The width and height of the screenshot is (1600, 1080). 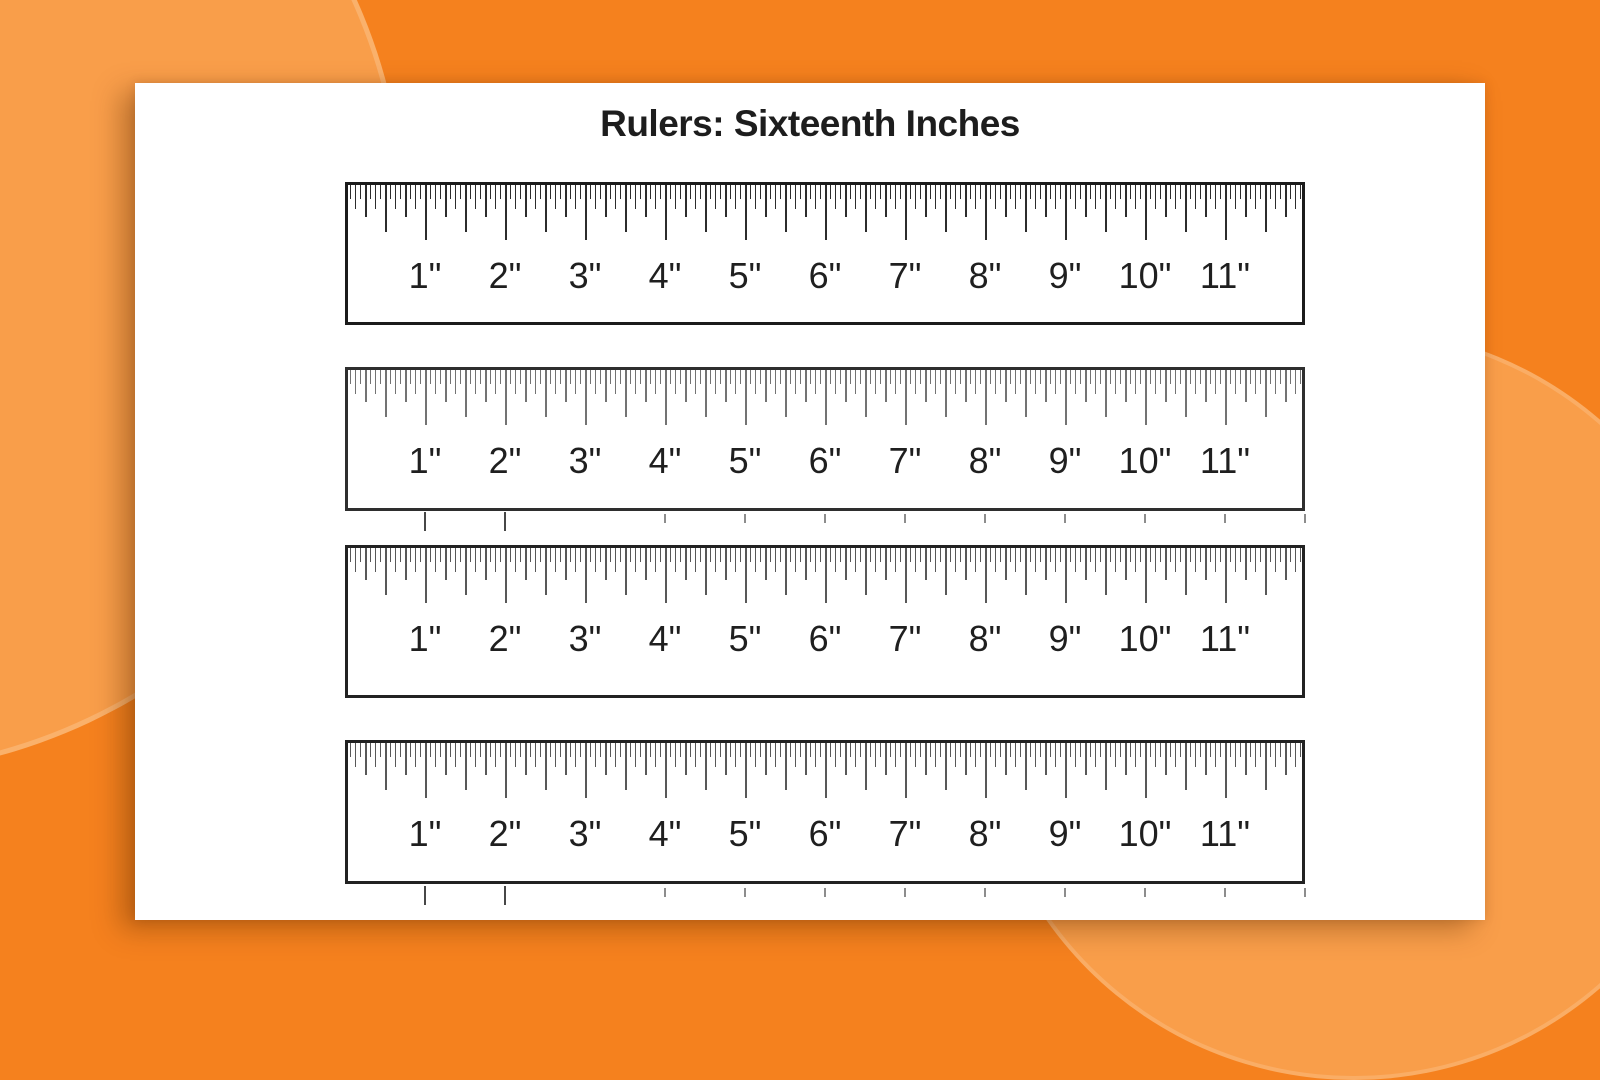 What do you see at coordinates (825, 439) in the screenshot?
I see `inch-labels: 1" 2" 3" 4" 5" 6" 7" 8" 9" 10" 11"` at bounding box center [825, 439].